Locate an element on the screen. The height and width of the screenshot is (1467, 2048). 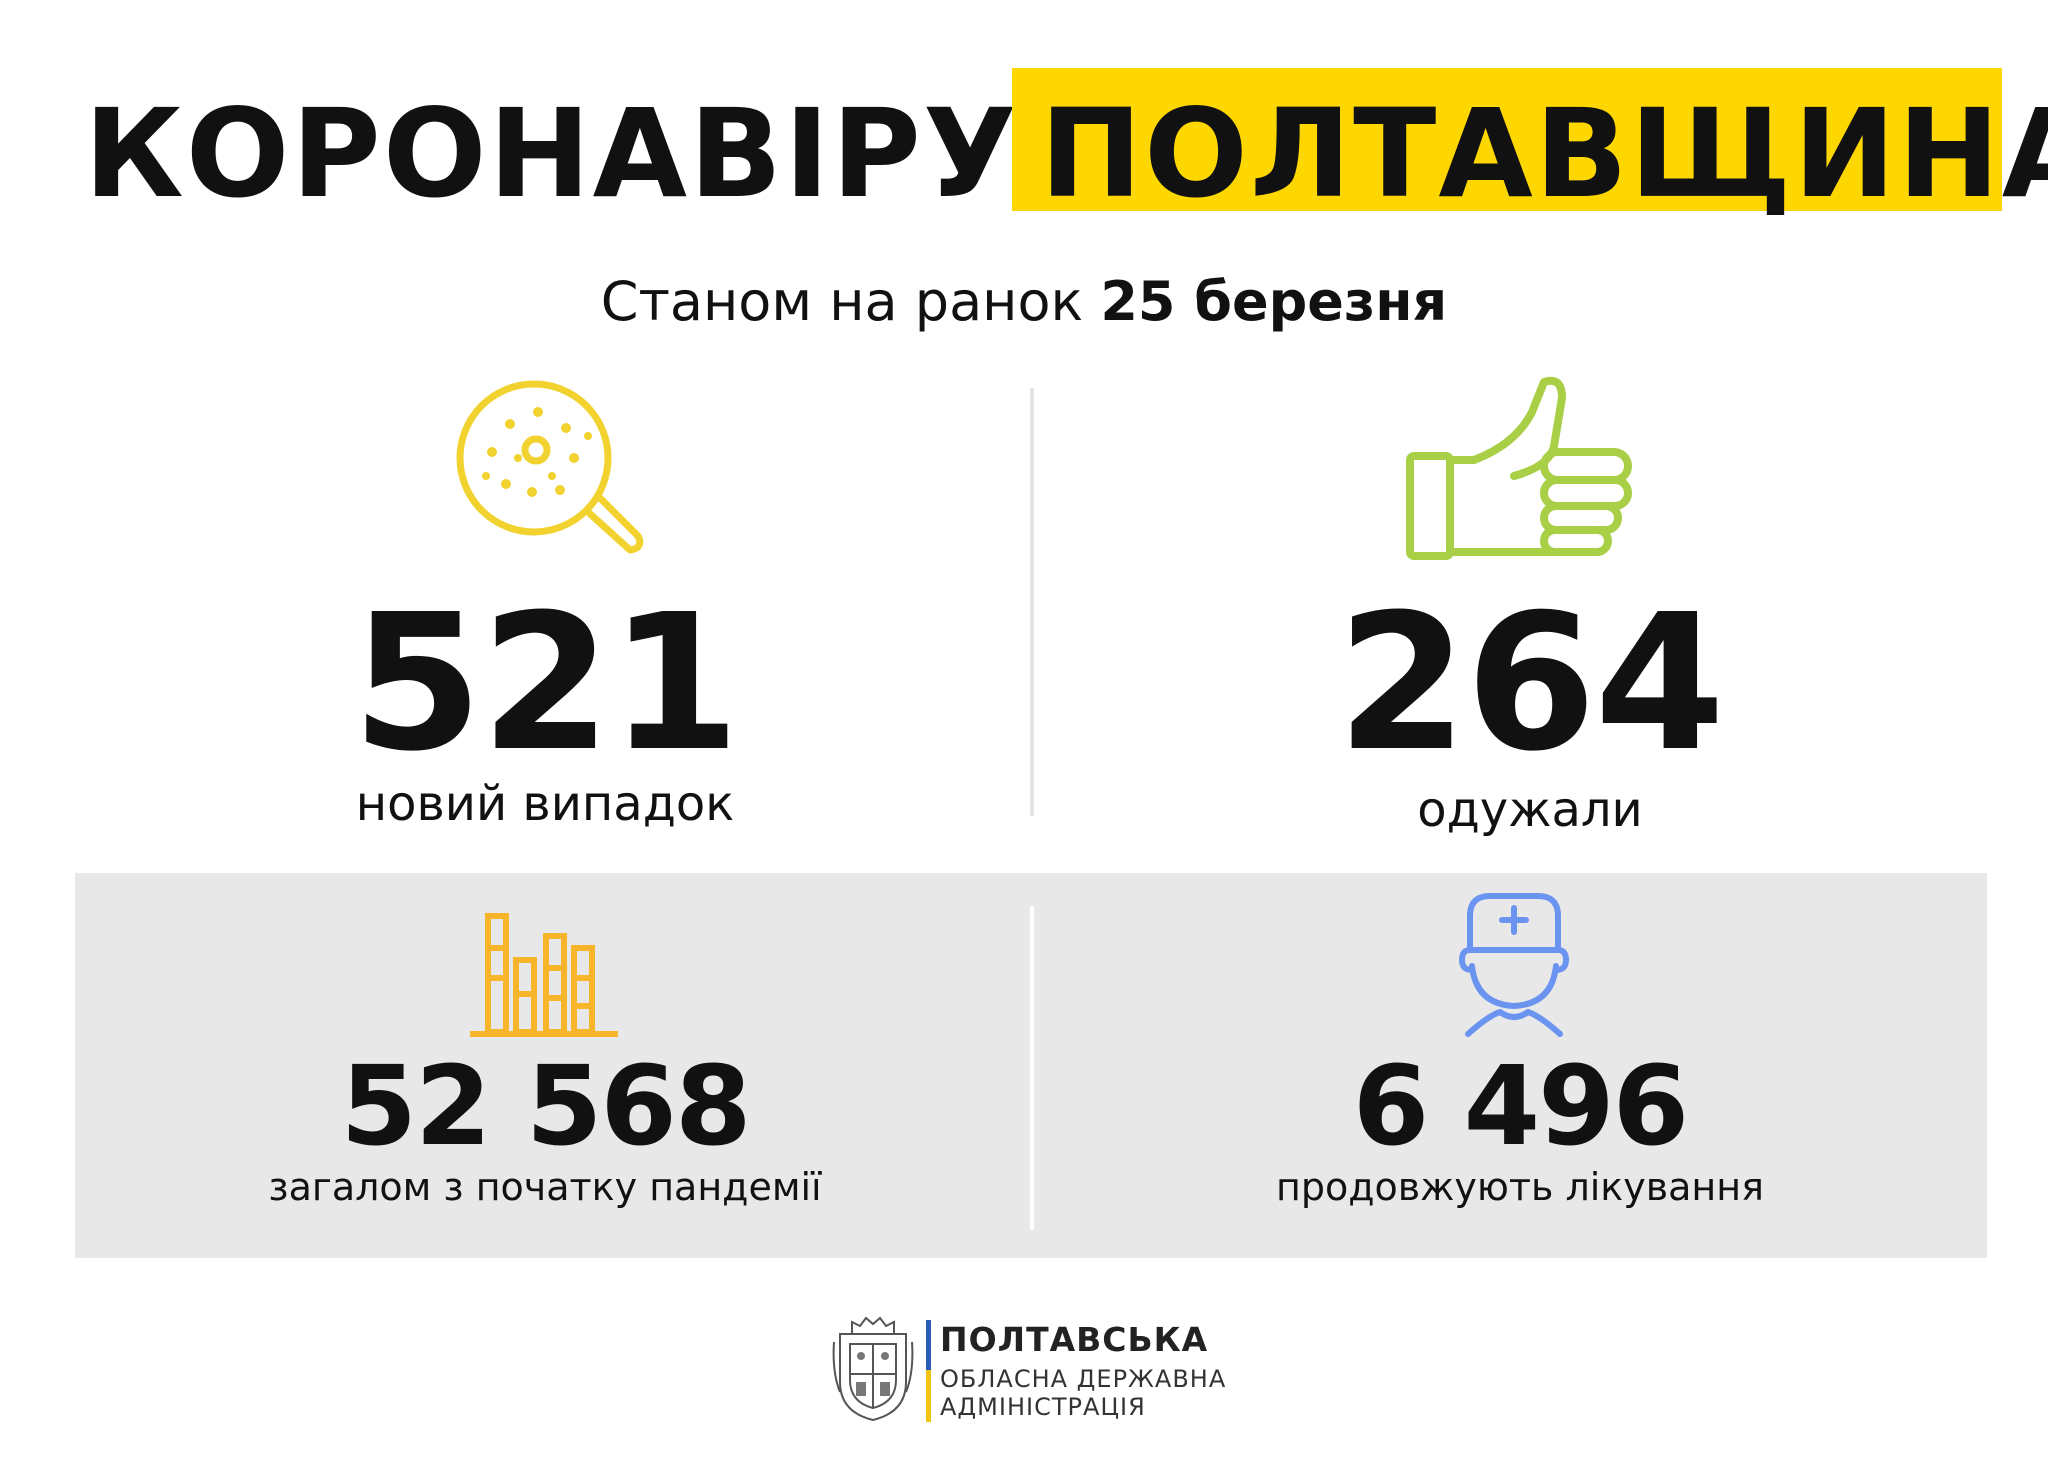
date-subtitle: Станом на ранок 25 березня is located at coordinates (1024, 302).